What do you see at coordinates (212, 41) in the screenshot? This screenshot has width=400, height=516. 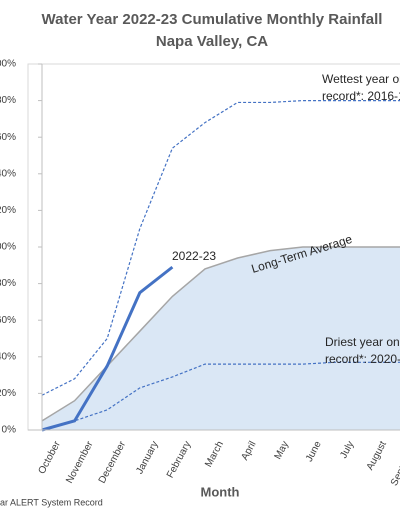 I see `chart-subtitle: Napa Valley, CA` at bounding box center [212, 41].